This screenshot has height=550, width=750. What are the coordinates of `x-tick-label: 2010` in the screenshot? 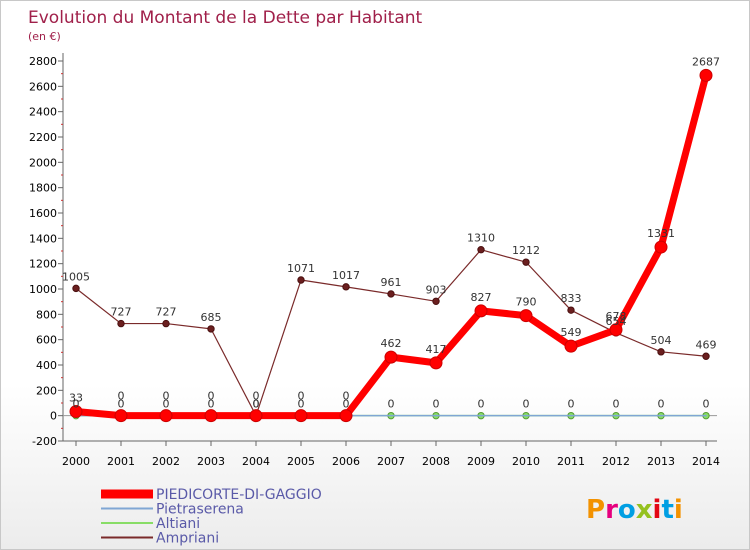 It's located at (526, 461).